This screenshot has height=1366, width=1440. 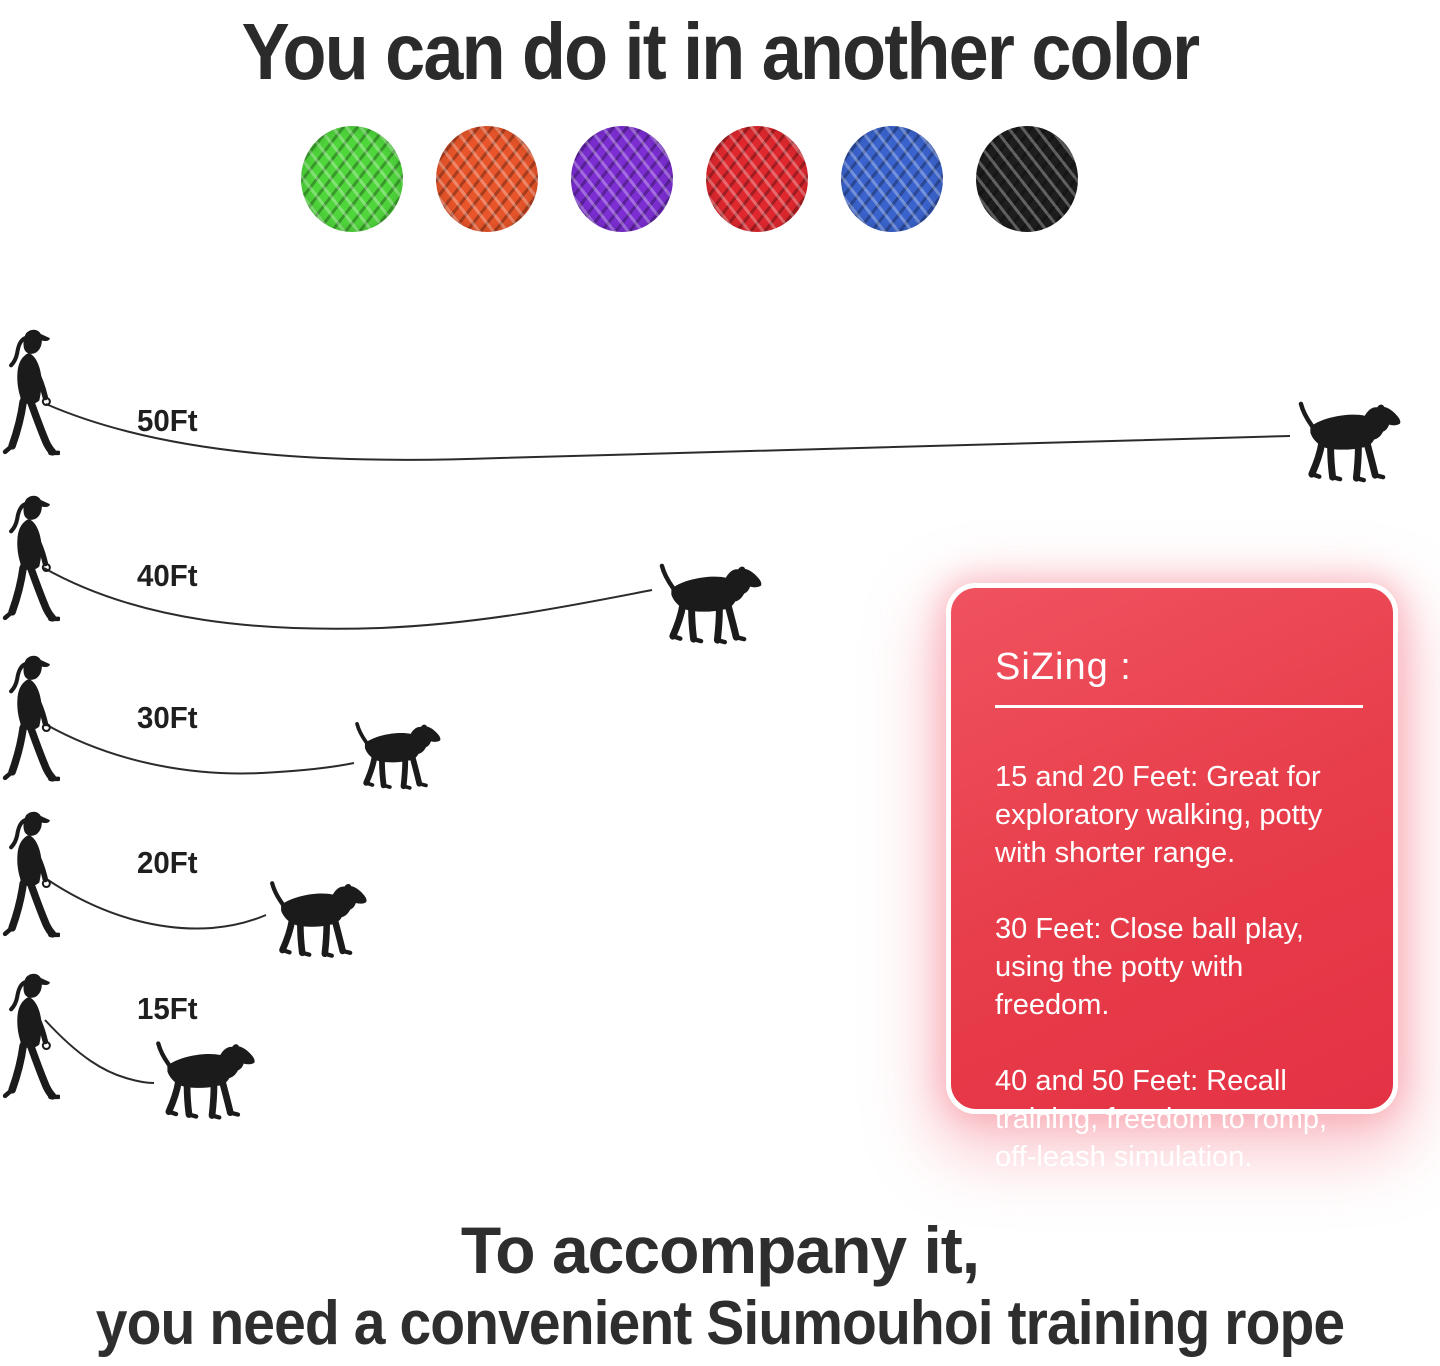 What do you see at coordinates (721, 51) in the screenshot?
I see `page-title: You can do it in another color` at bounding box center [721, 51].